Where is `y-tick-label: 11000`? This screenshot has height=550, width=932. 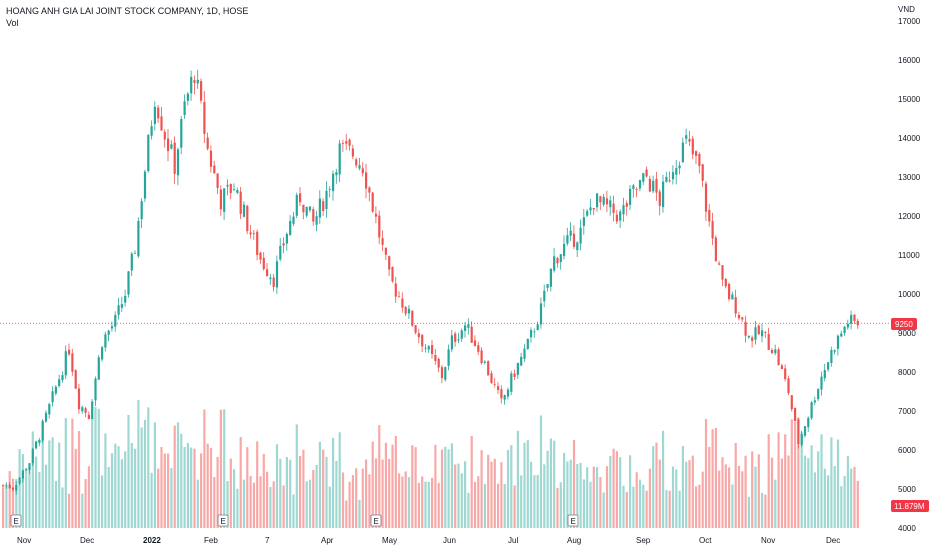
y-tick-label: 11000 is located at coordinates (909, 255).